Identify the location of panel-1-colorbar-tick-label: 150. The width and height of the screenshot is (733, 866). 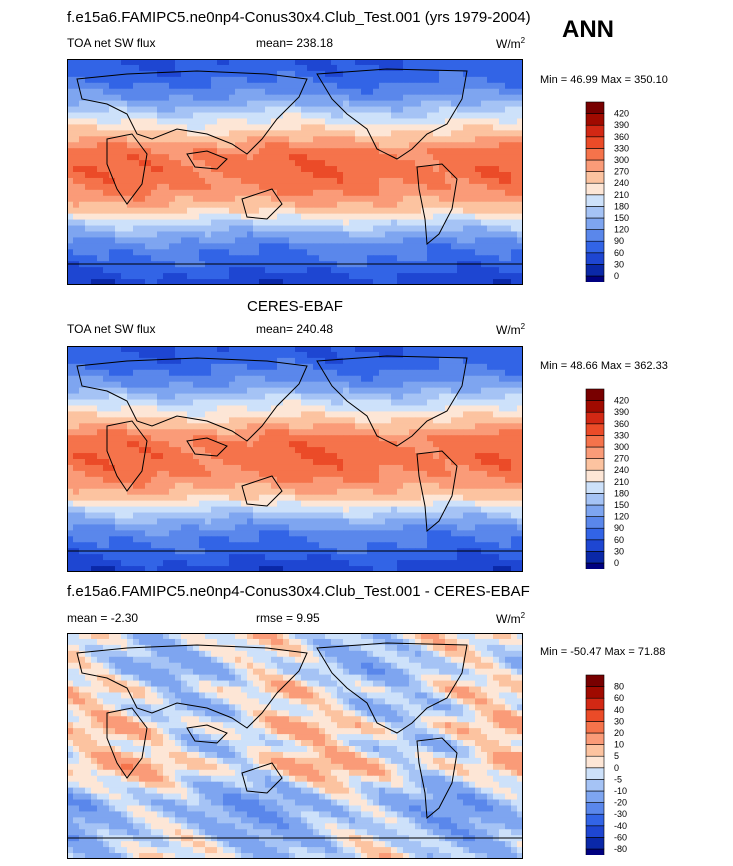
(621, 218).